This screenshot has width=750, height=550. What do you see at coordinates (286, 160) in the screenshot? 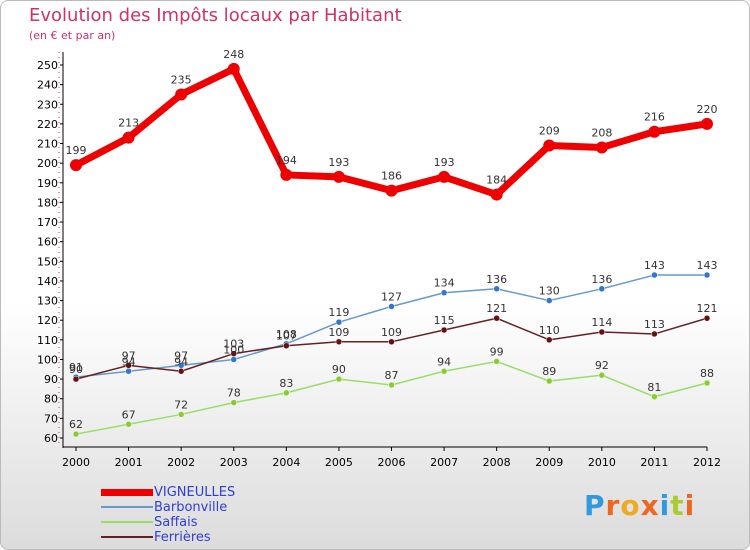
I see `data-label: 194` at bounding box center [286, 160].